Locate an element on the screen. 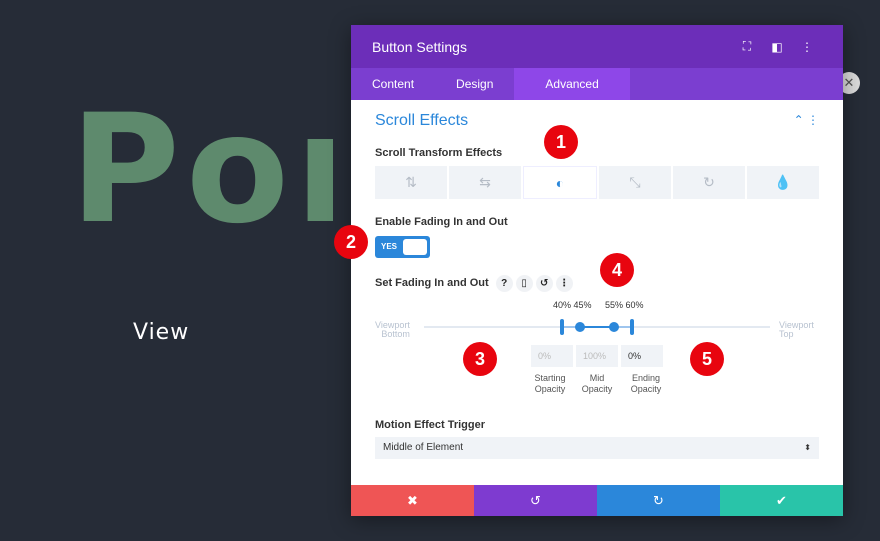  cancel-button: ✖ is located at coordinates (412, 500).